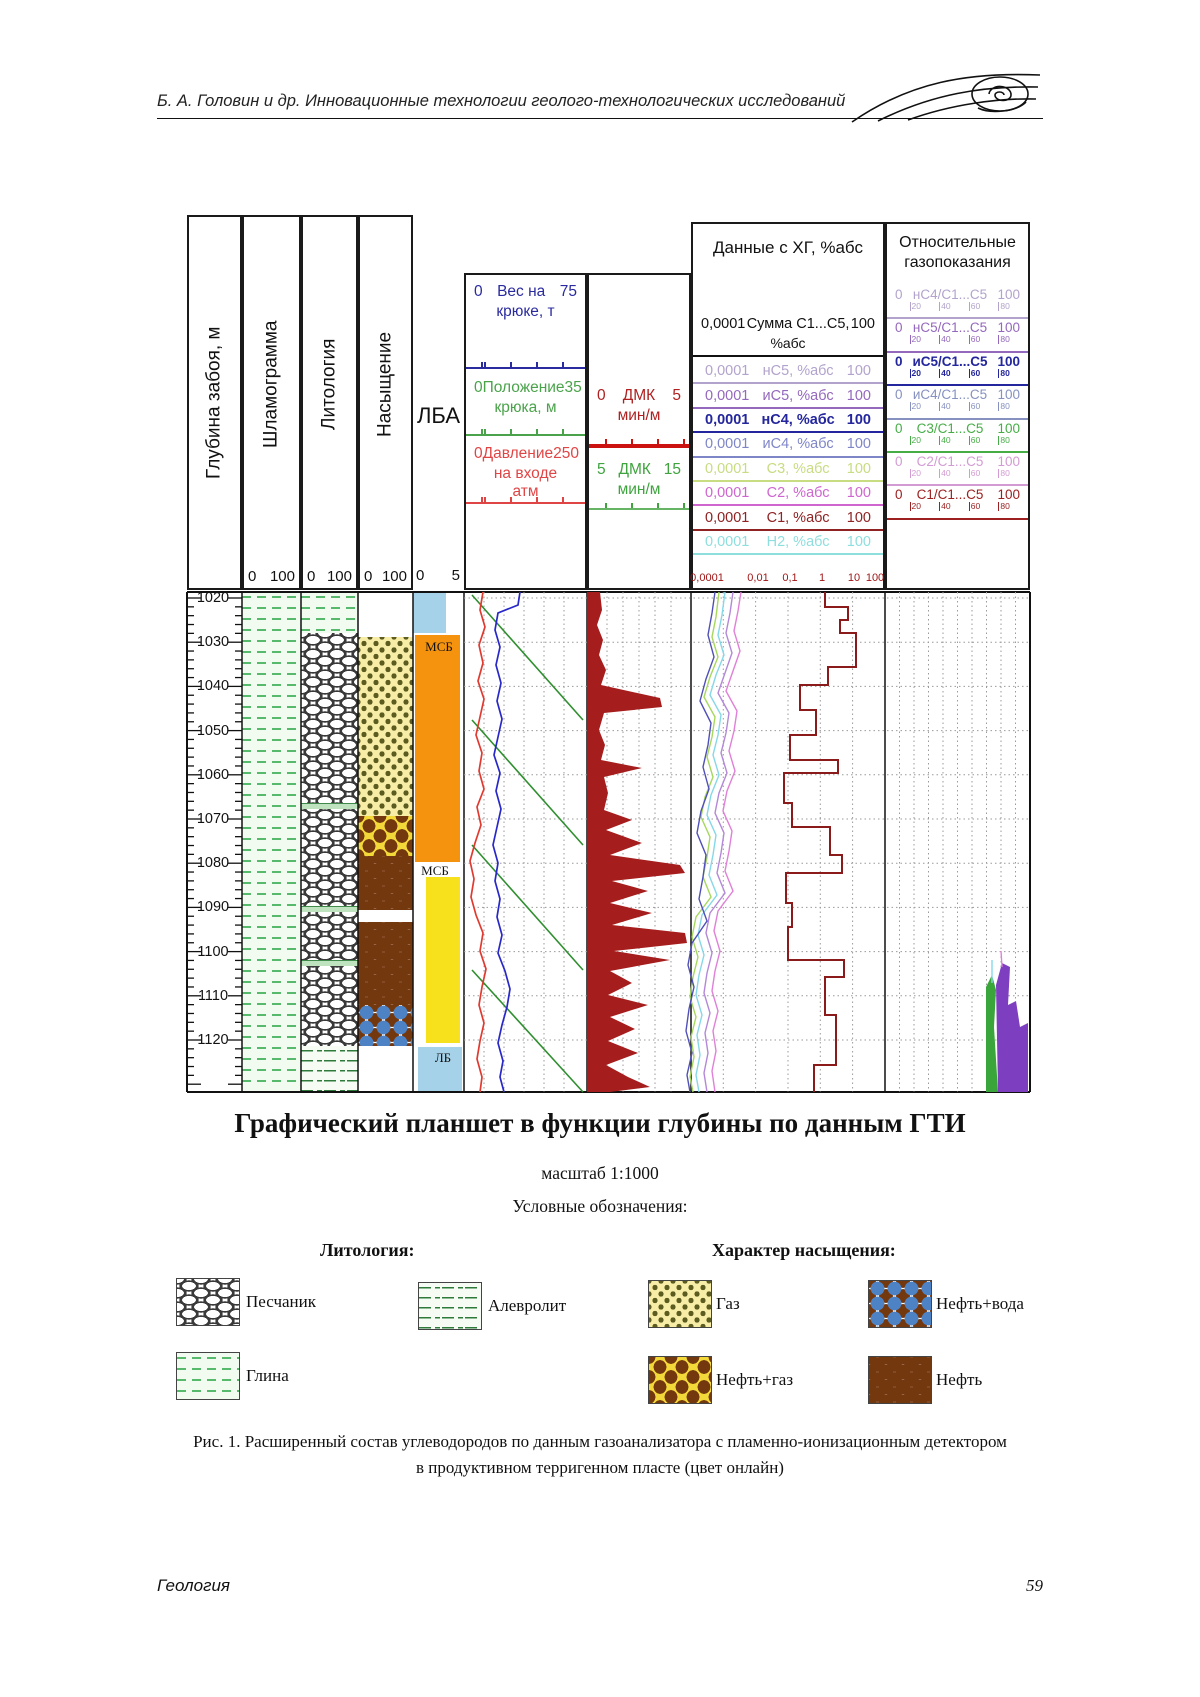 This screenshot has height=1697, width=1200. Describe the element at coordinates (450, 1306) in the screenshot. I see `legend-swatch-siltstone` at that location.